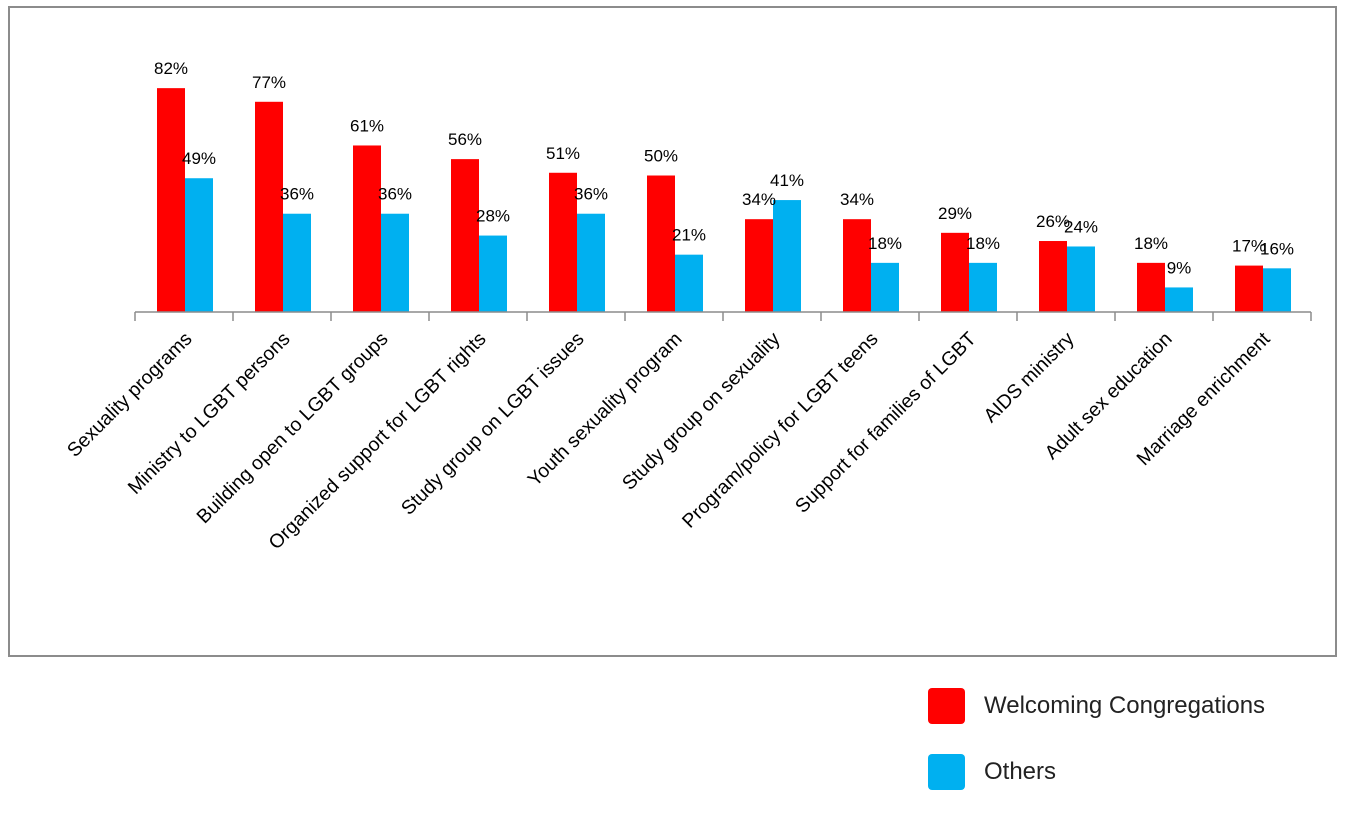 The width and height of the screenshot is (1346, 820). Describe the element at coordinates (1277, 248) in the screenshot. I see `data-label-others-11: 16%` at that location.